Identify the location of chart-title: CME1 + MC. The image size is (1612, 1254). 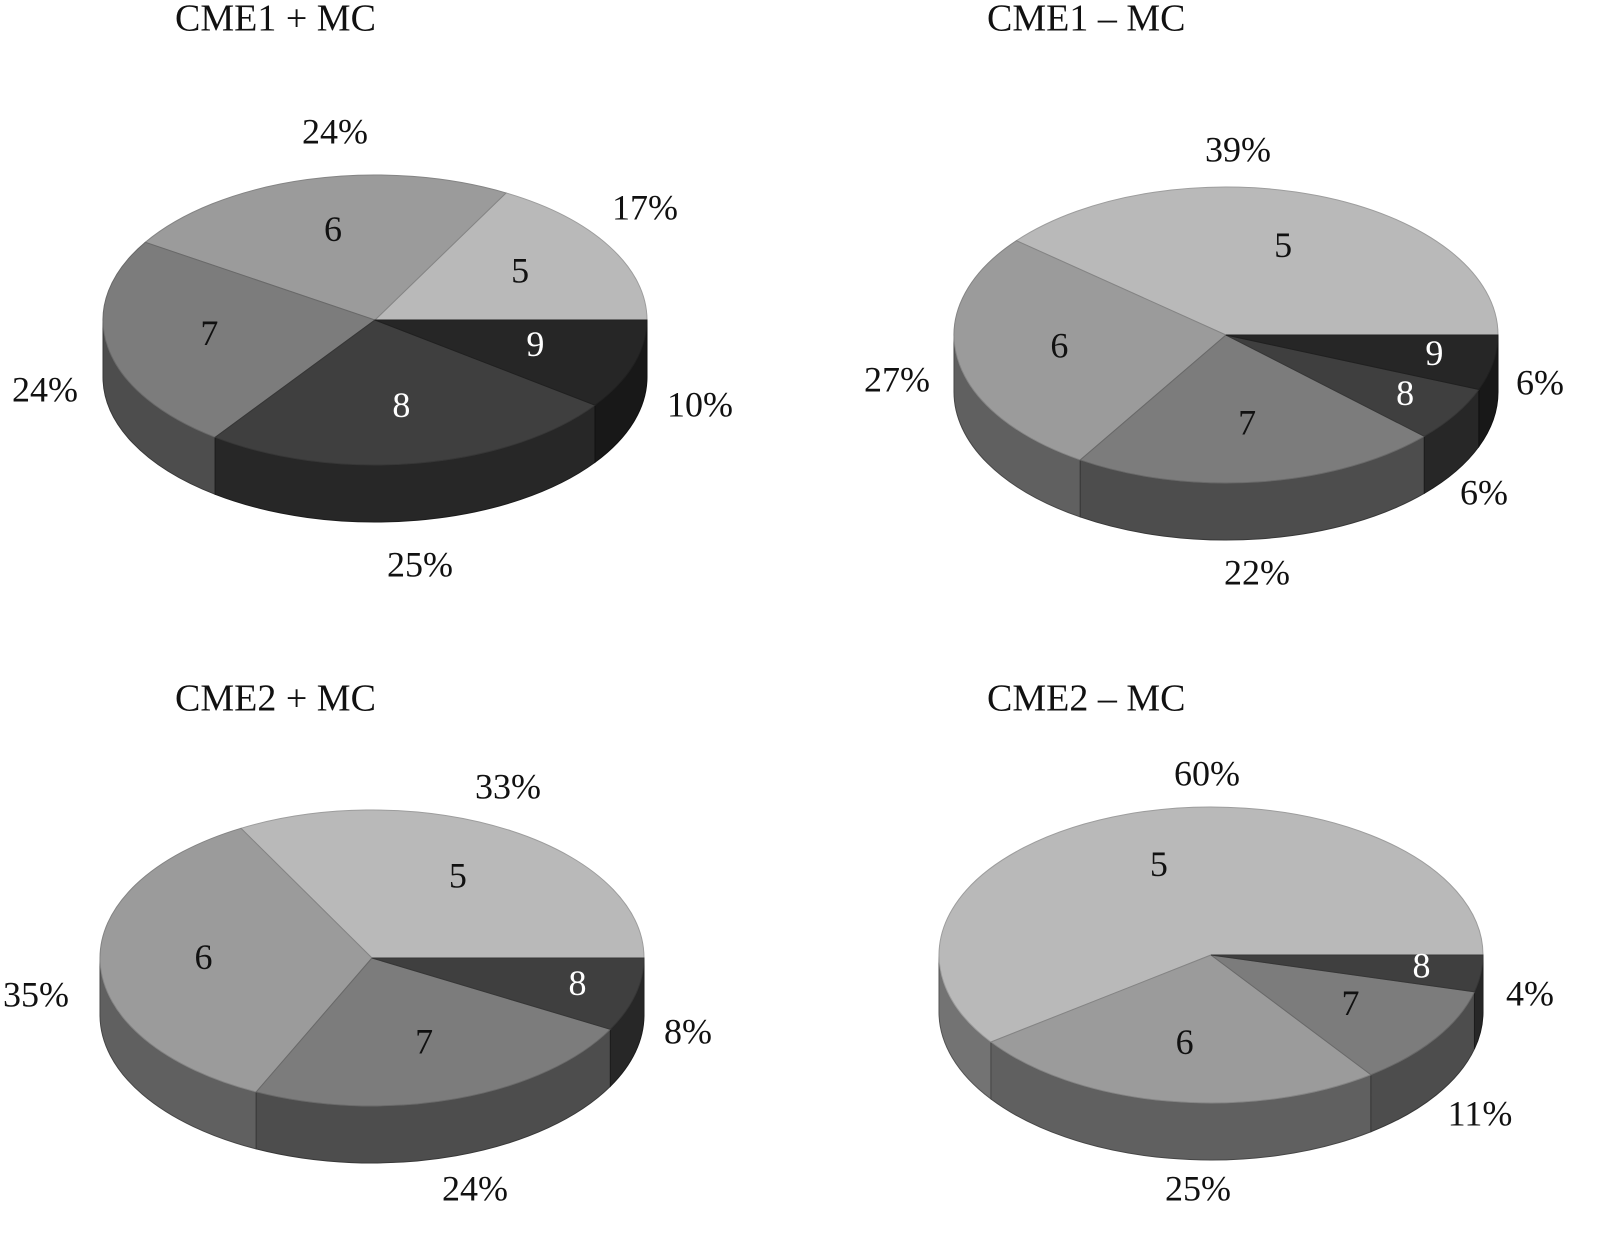
(275, 20).